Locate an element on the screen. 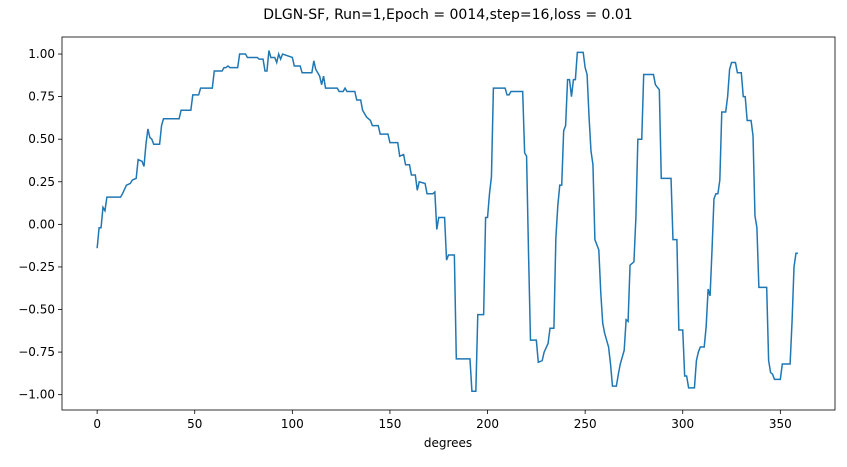 The width and height of the screenshot is (847, 467). x-tick-label: 0 is located at coordinates (97, 424).